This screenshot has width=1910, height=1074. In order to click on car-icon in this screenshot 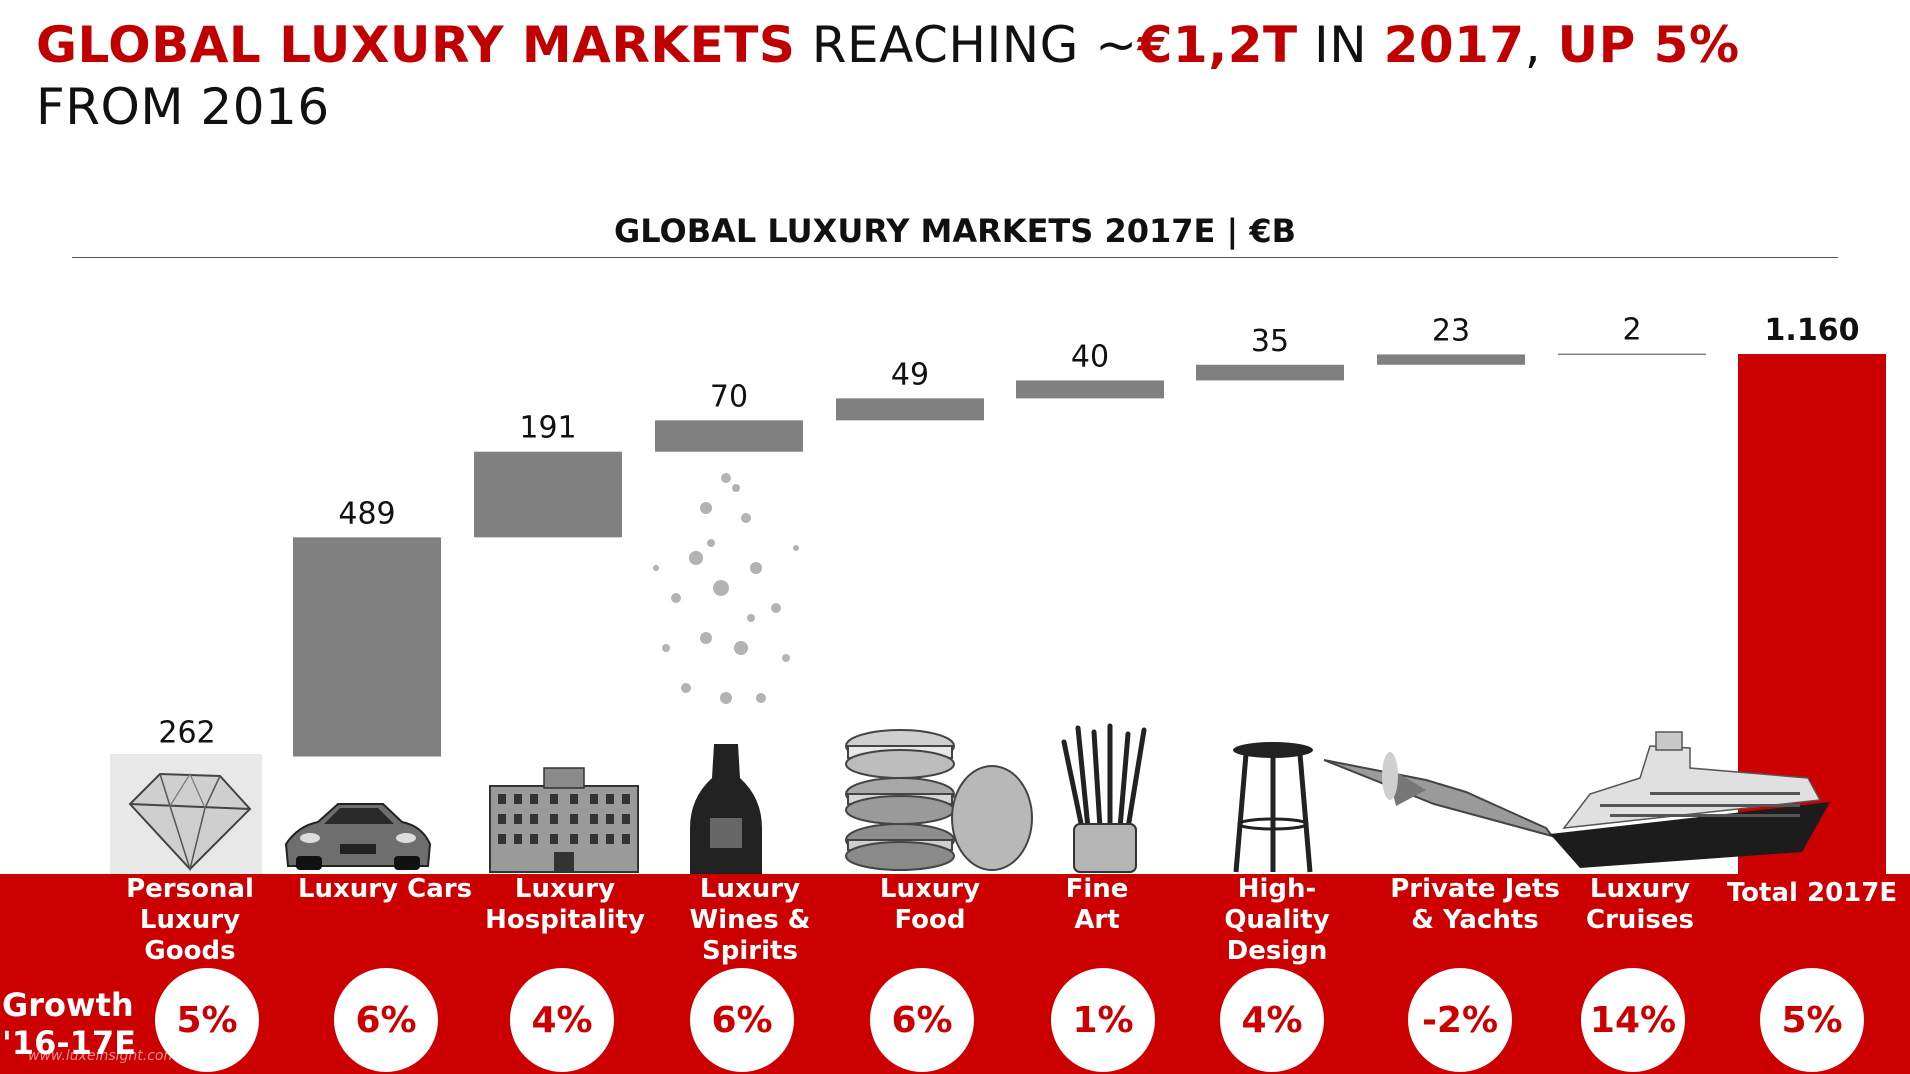, I will do `click(358, 836)`.